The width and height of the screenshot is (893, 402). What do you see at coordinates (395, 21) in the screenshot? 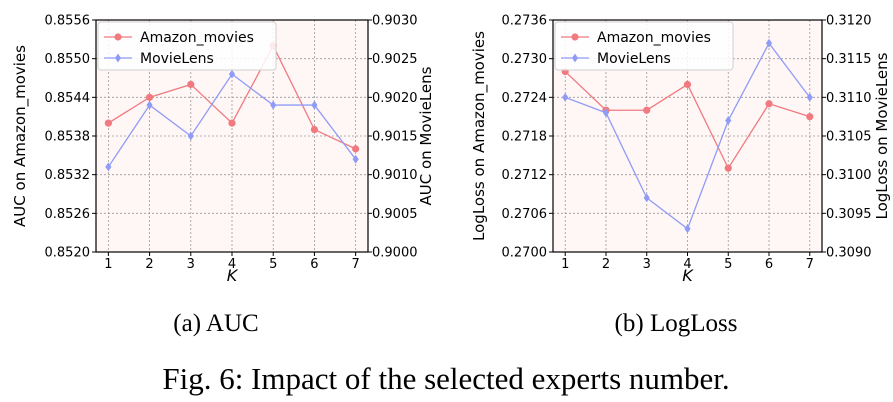
I see `y-right-tick-label: 0.9030` at bounding box center [395, 21].